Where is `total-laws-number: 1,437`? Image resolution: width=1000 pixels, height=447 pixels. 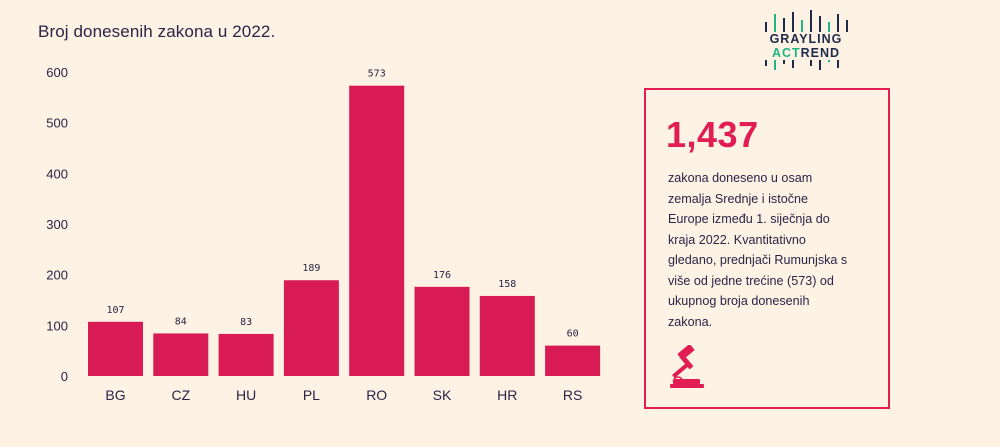
total-laws-number: 1,437 is located at coordinates (712, 134).